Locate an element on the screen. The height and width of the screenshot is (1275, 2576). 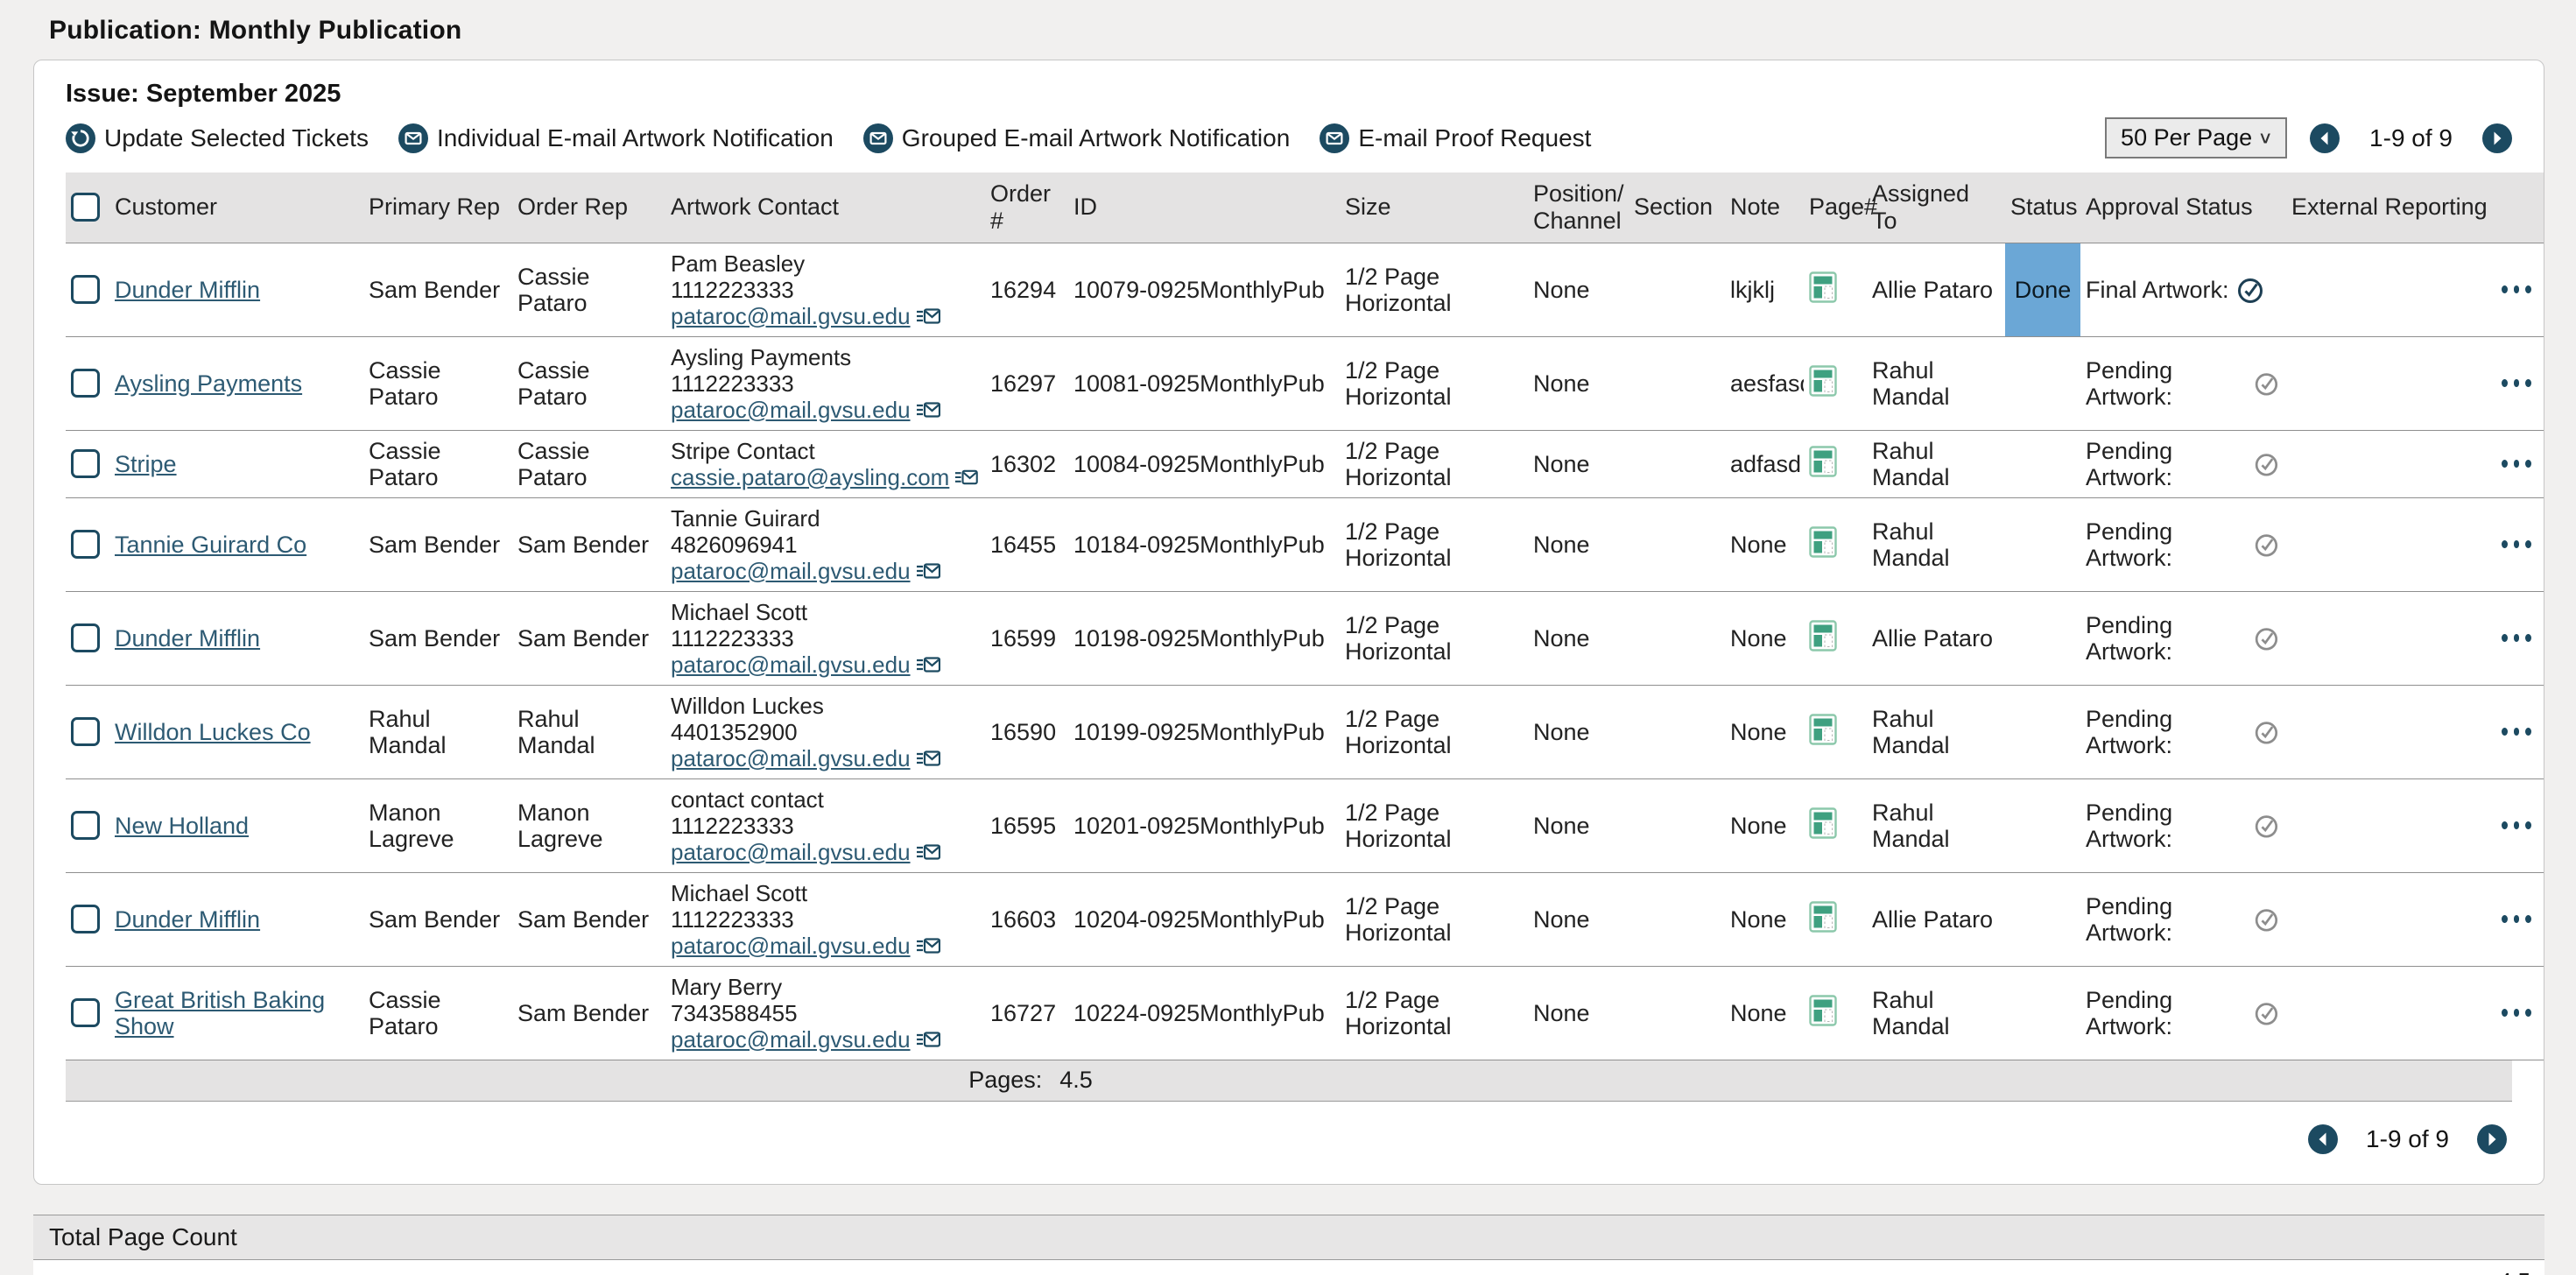
artwork-contact-name: Michael Scott is located at coordinates (739, 611).